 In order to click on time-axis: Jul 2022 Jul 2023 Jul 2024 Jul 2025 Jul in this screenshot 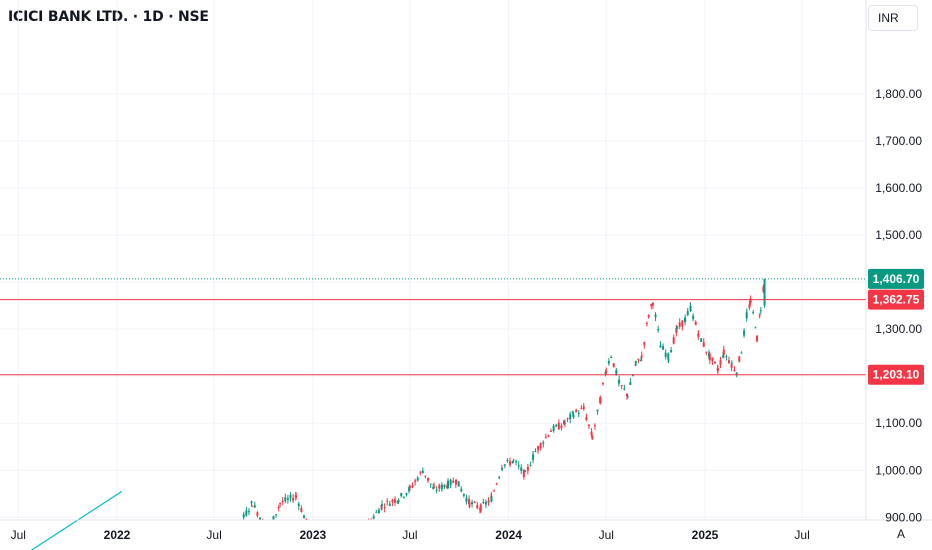, I will do `click(410, 535)`.